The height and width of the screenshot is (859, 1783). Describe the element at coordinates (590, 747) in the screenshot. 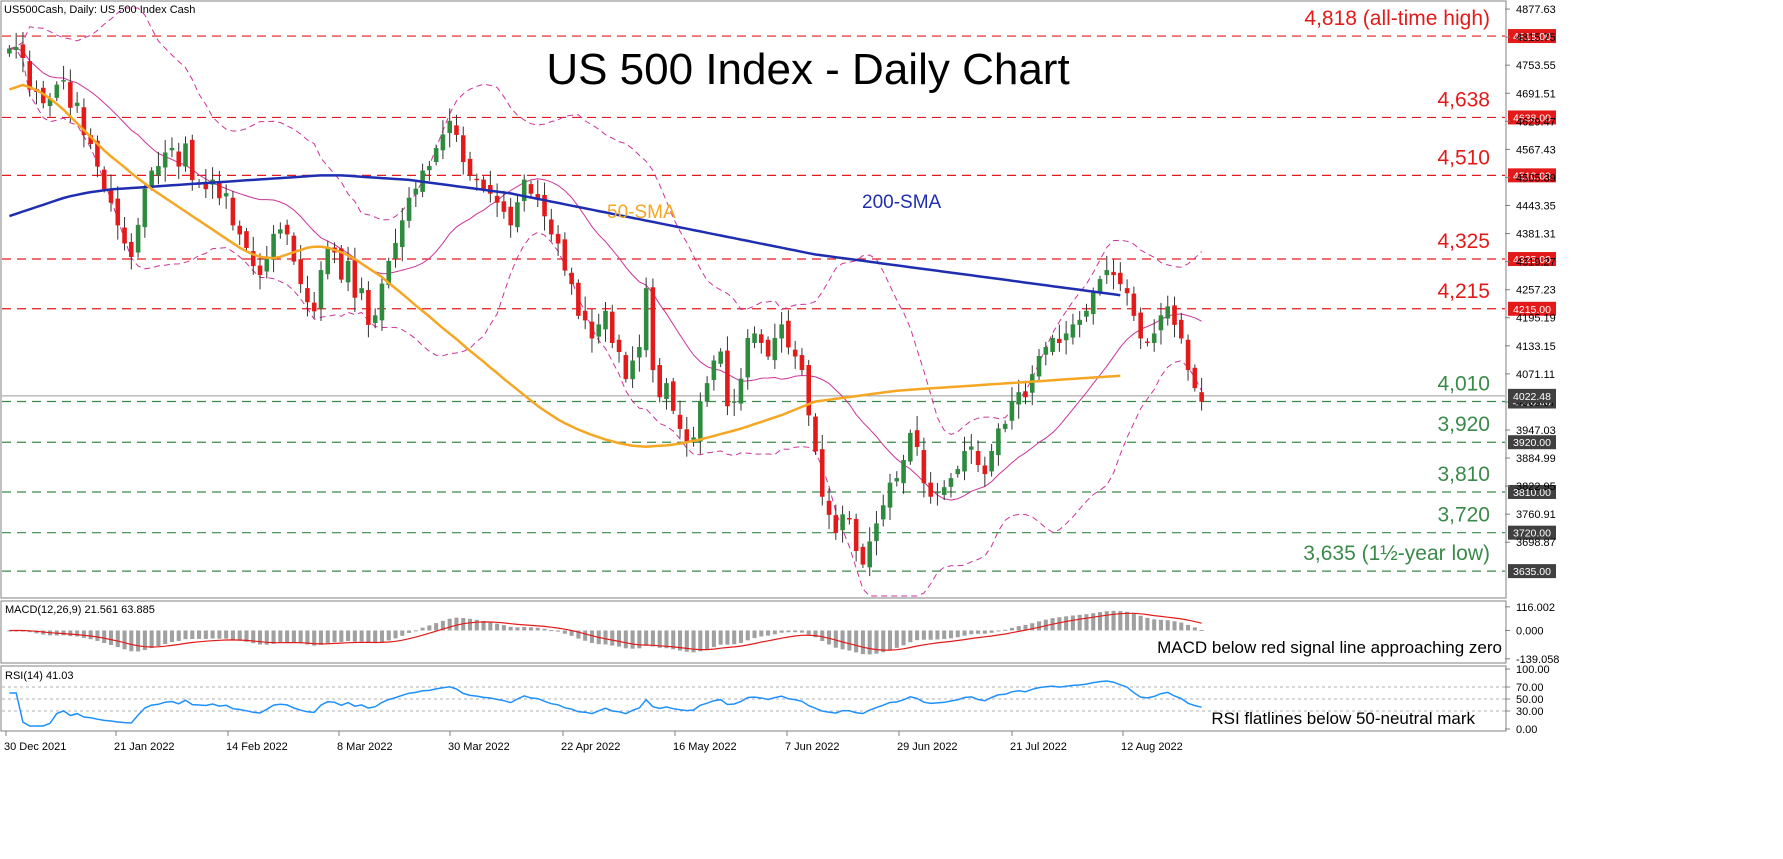

I see `time-tick-label: 22 Apr 2022` at that location.